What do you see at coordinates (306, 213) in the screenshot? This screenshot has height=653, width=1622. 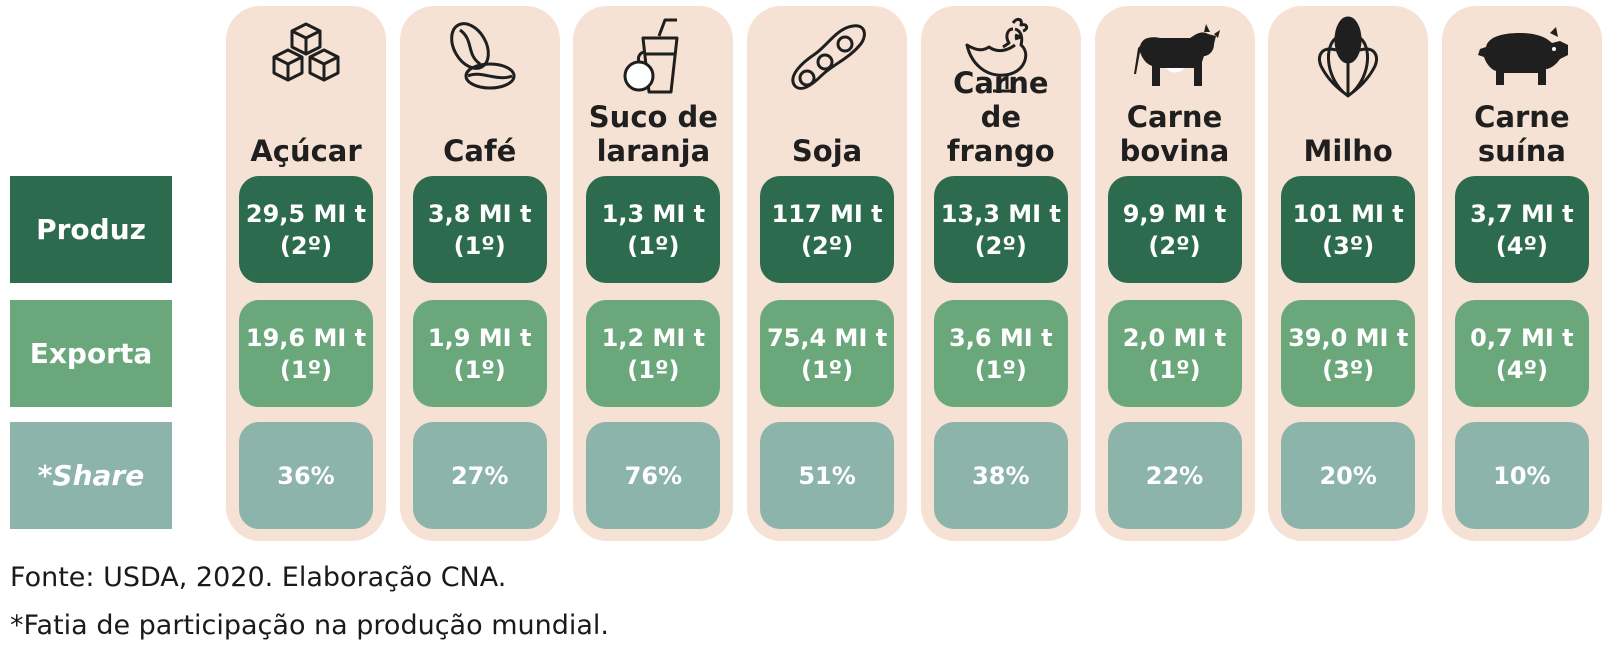 I see `produz-cell-value: 29,5 MI t` at bounding box center [306, 213].